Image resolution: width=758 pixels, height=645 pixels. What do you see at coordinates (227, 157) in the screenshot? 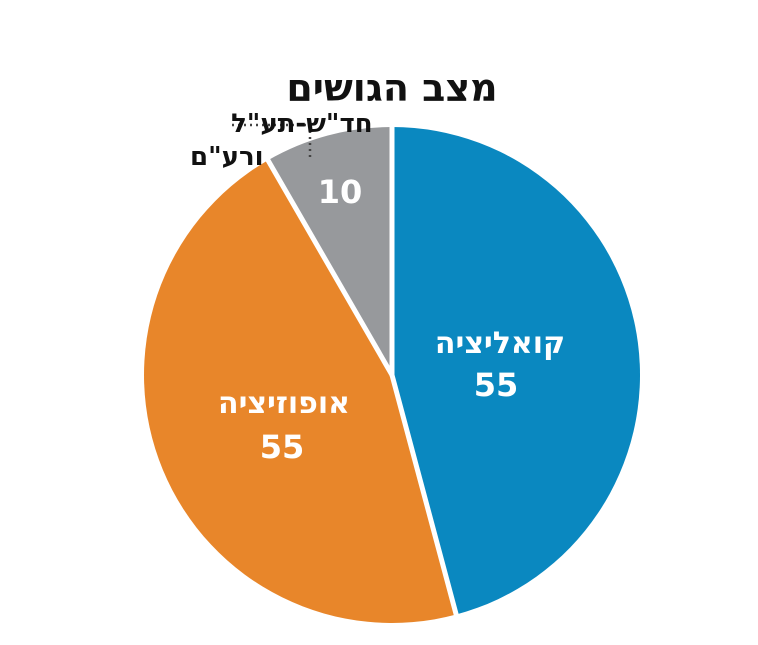
I see `callout-label-line-2: ורע"ם` at bounding box center [227, 157].